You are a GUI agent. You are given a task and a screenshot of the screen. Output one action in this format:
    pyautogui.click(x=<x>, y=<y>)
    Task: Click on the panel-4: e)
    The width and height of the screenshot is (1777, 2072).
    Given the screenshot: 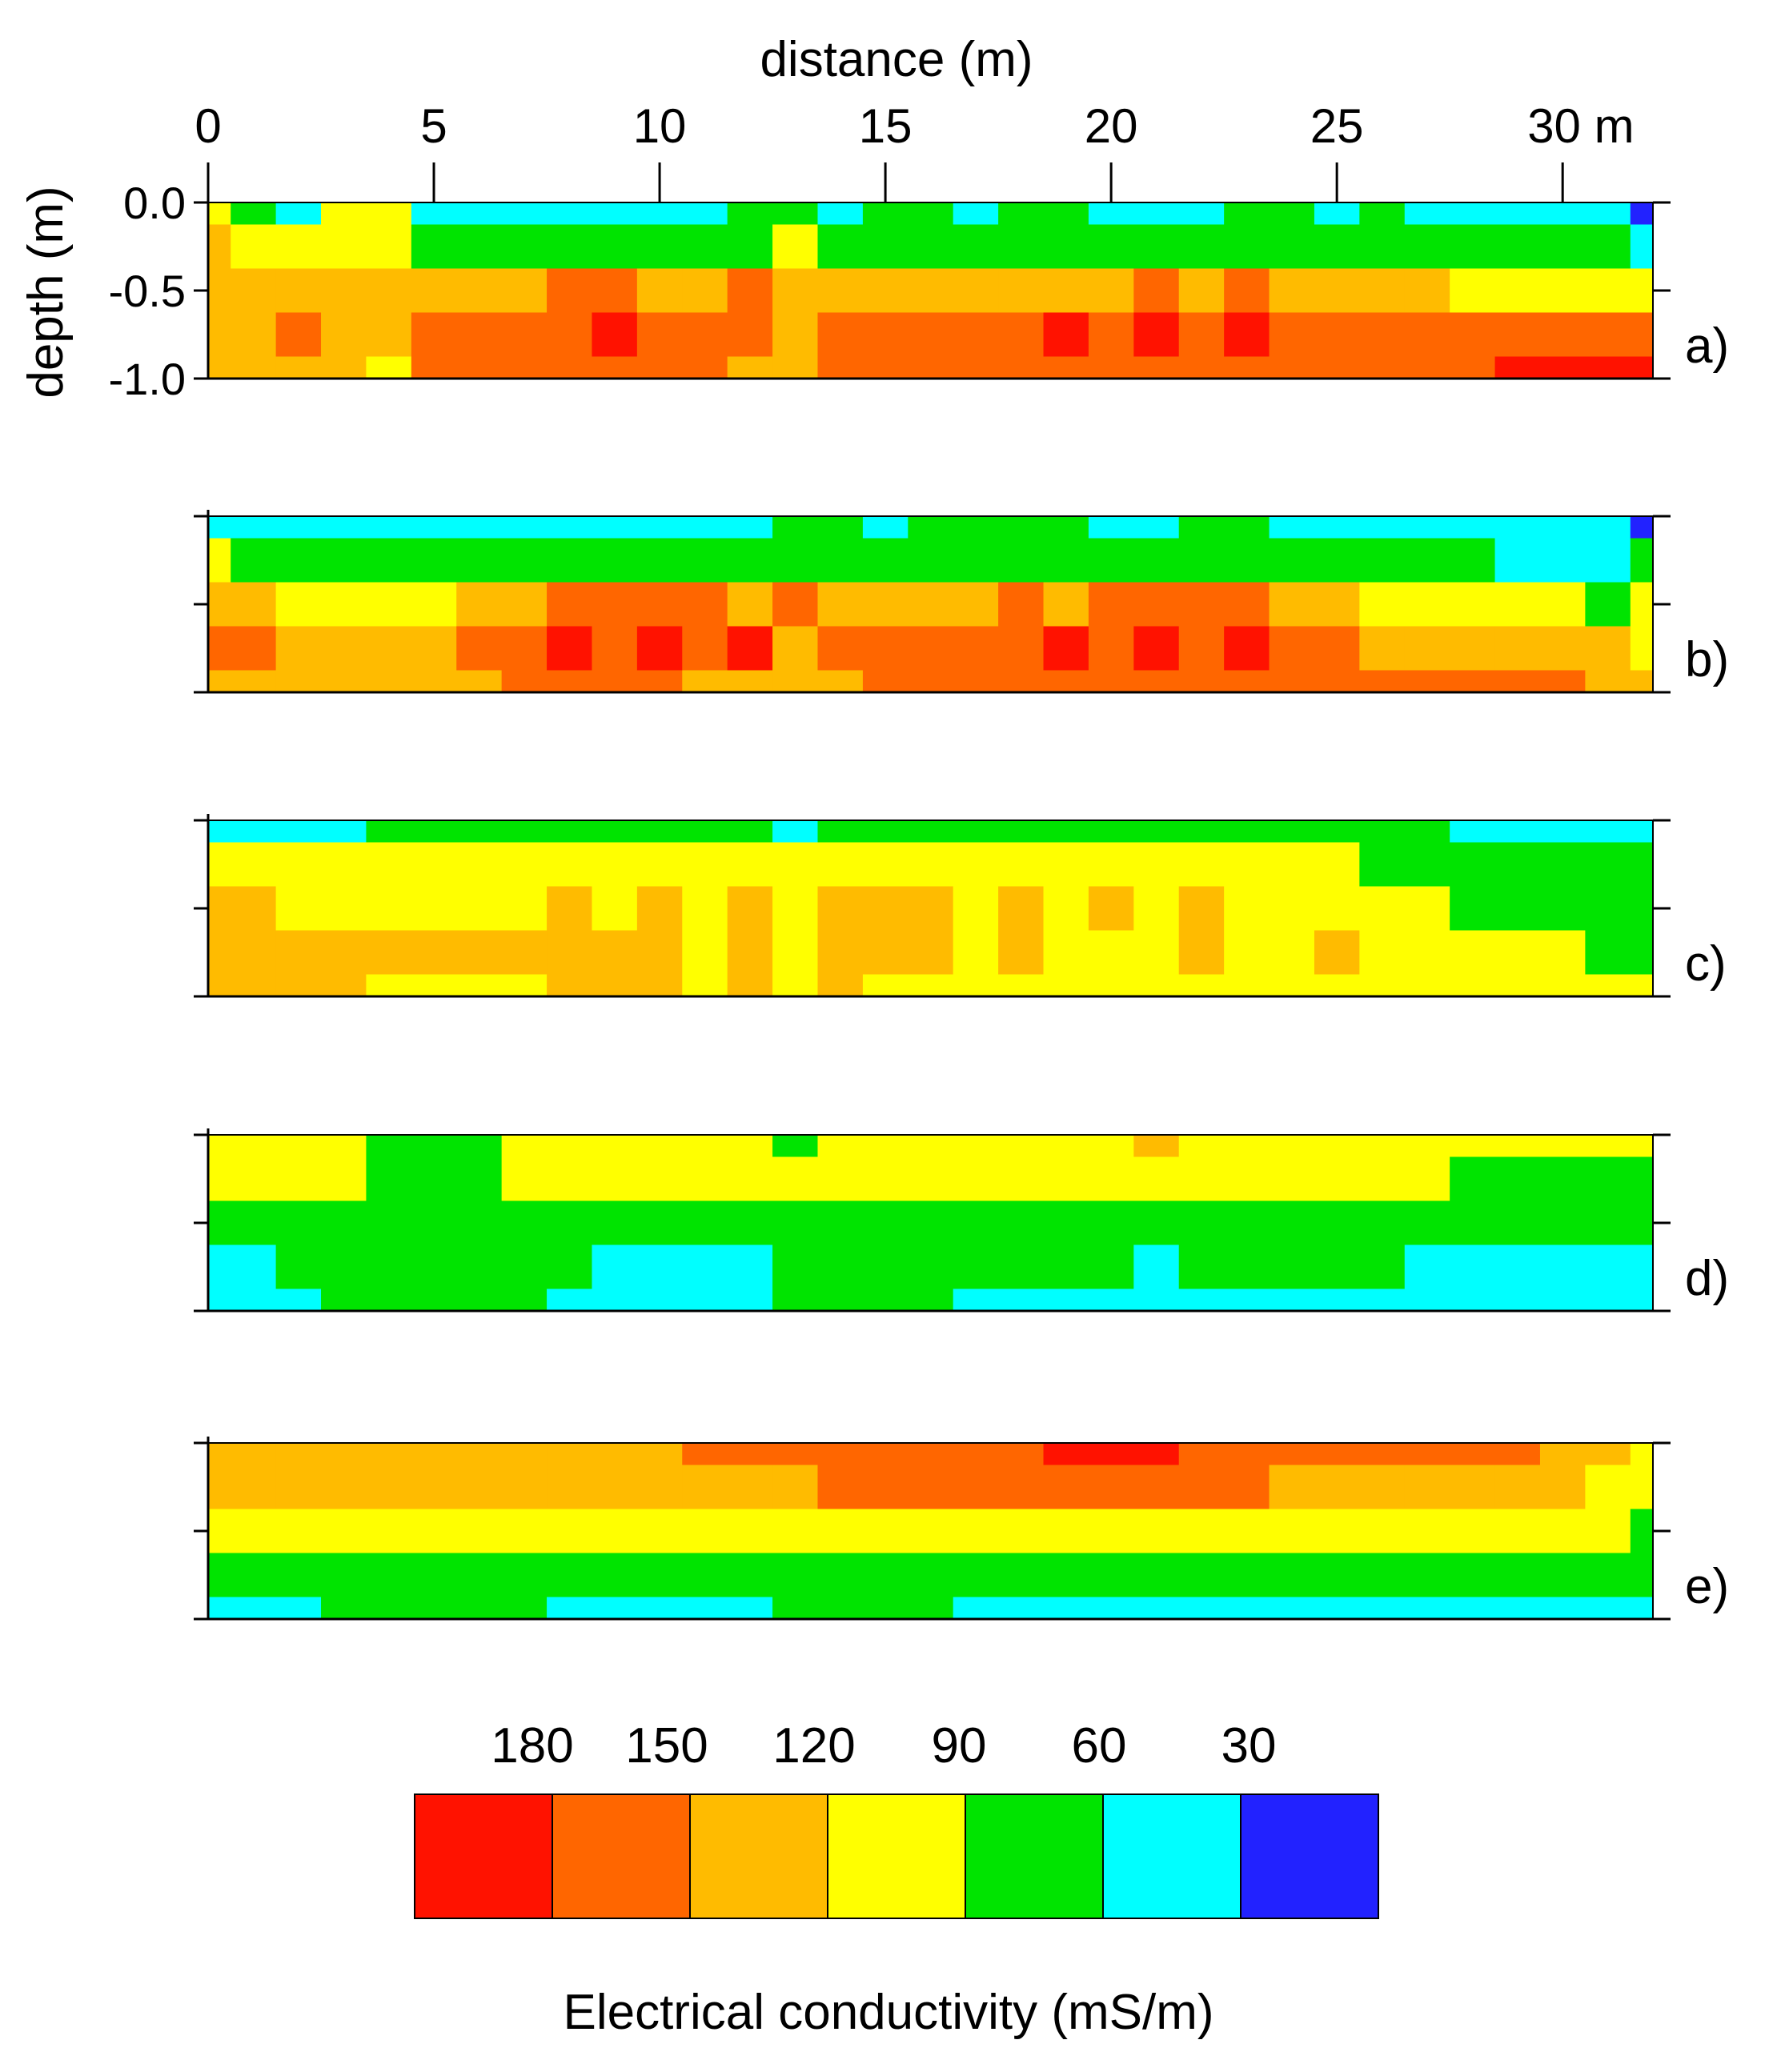 What is the action you would take?
    pyautogui.click(x=962, y=1529)
    